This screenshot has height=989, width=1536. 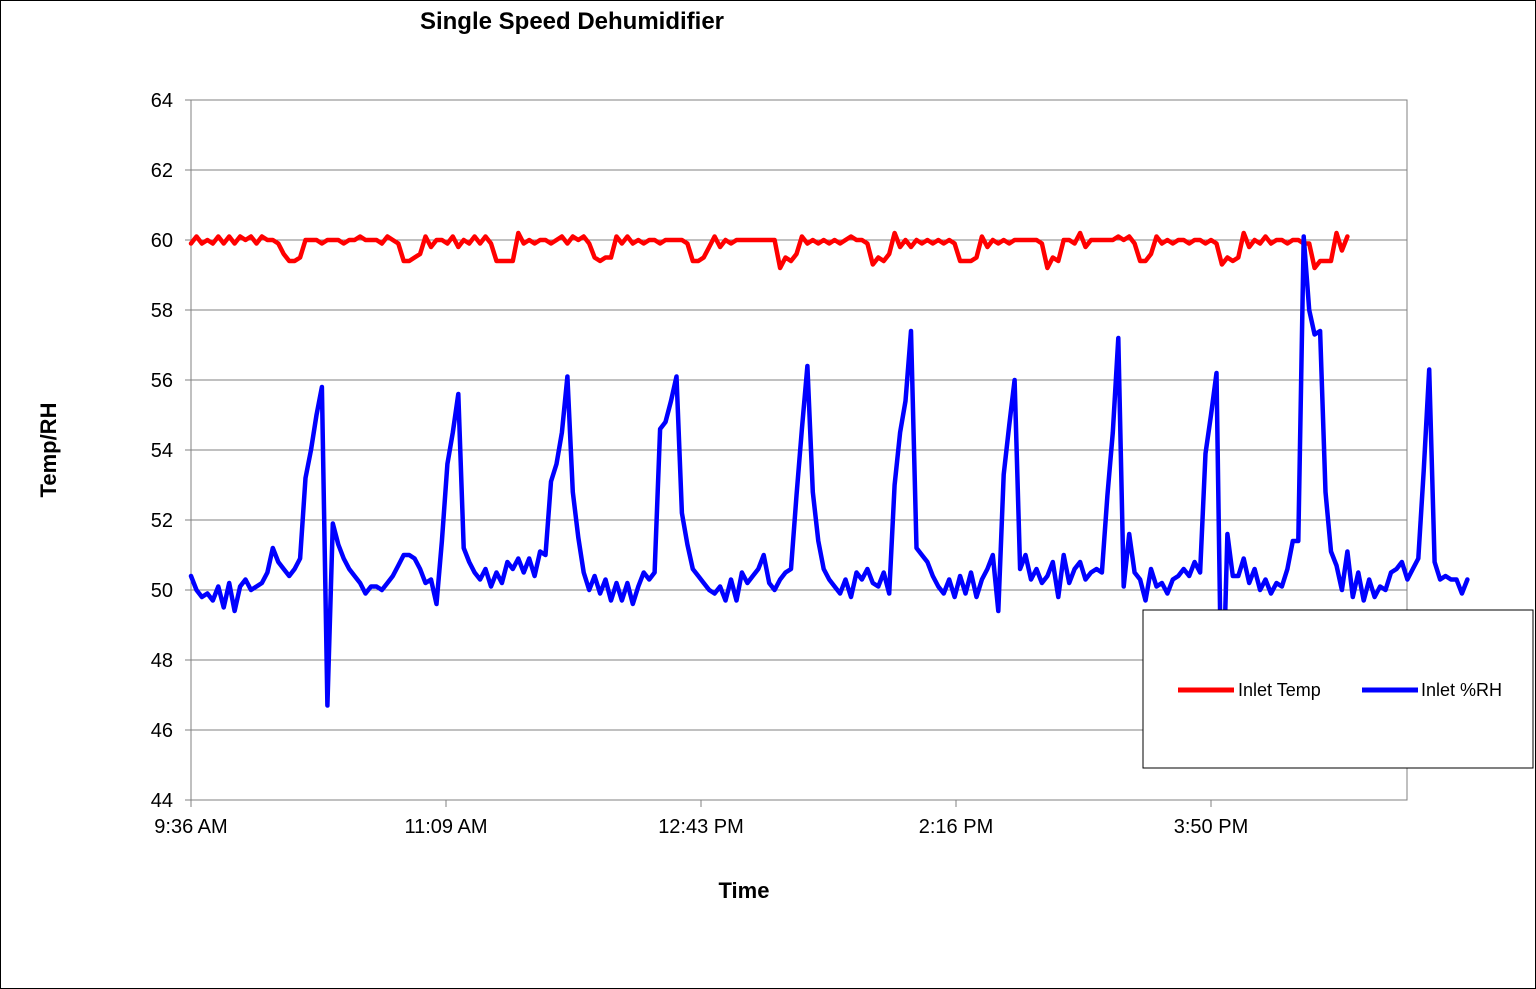 I want to click on x-tick-label: 9:36 AM, so click(x=190, y=827).